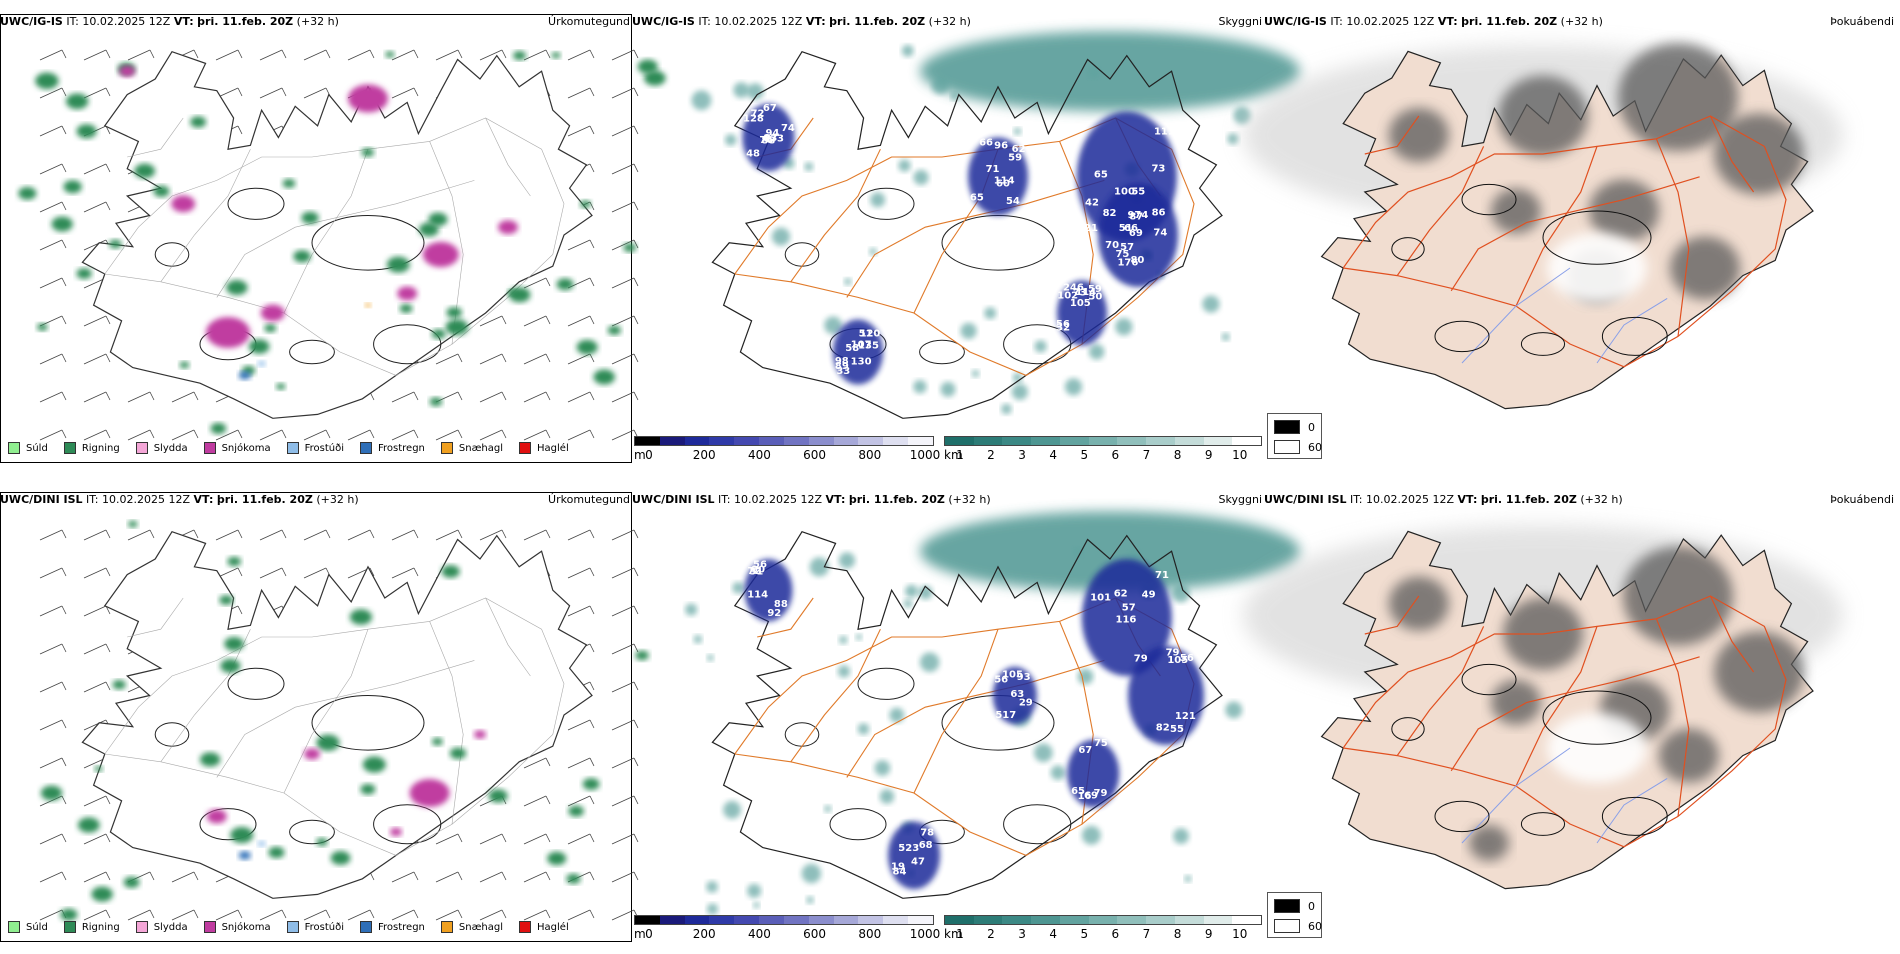 This screenshot has height=954, width=1900. Describe the element at coordinates (1115, 934) in the screenshot. I see `colorbar-tick: 6` at that location.